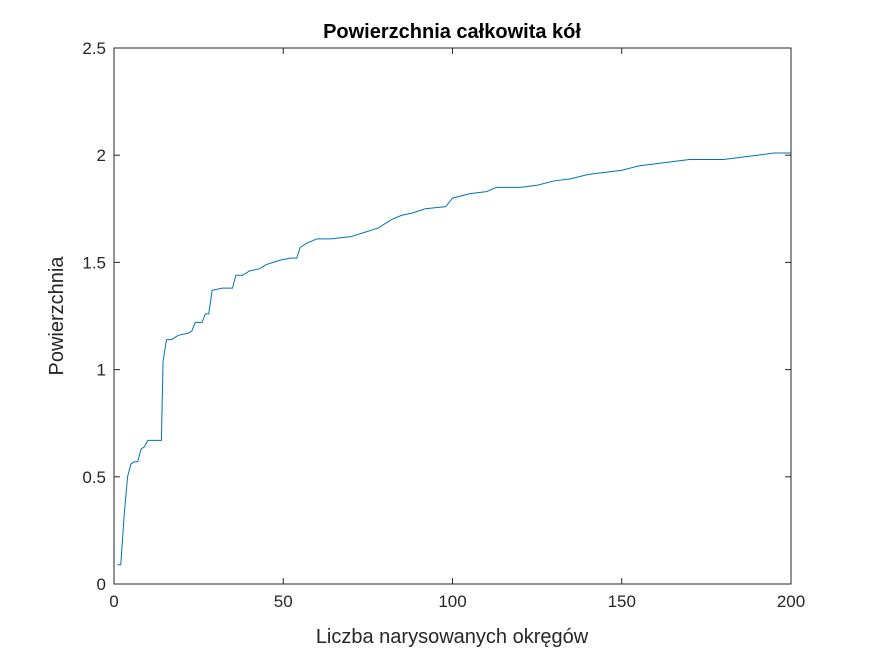 The width and height of the screenshot is (875, 656). What do you see at coordinates (791, 601) in the screenshot?
I see `x-tick-label: 200` at bounding box center [791, 601].